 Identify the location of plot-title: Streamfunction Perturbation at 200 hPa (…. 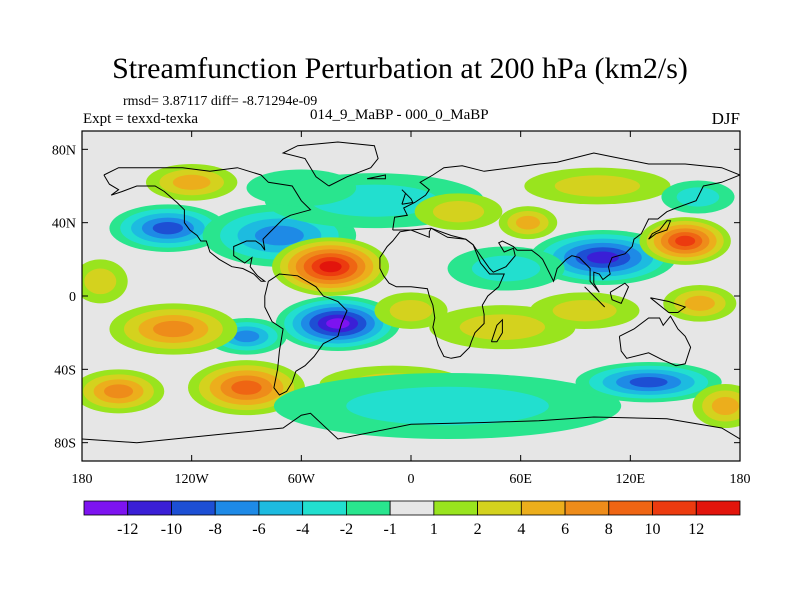
(400, 68).